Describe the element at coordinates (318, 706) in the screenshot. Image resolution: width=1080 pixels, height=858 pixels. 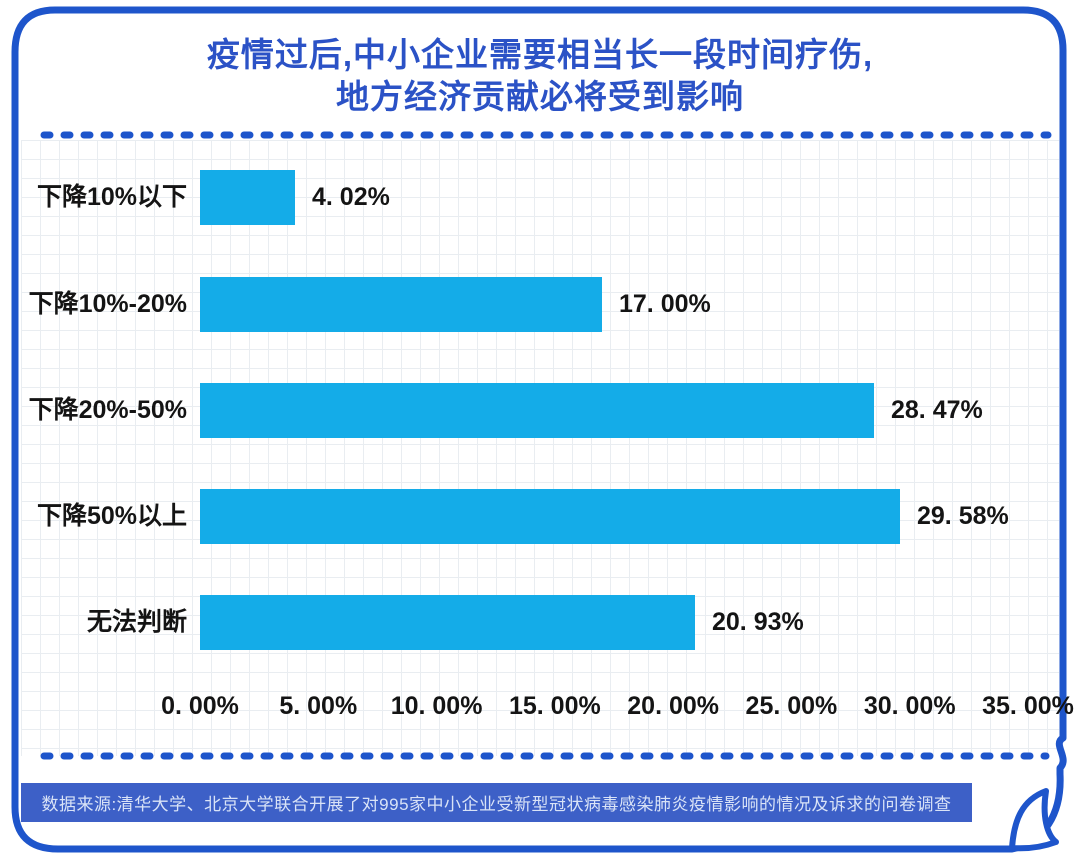
I see `x-axis-tick-label: 5. 00%` at that location.